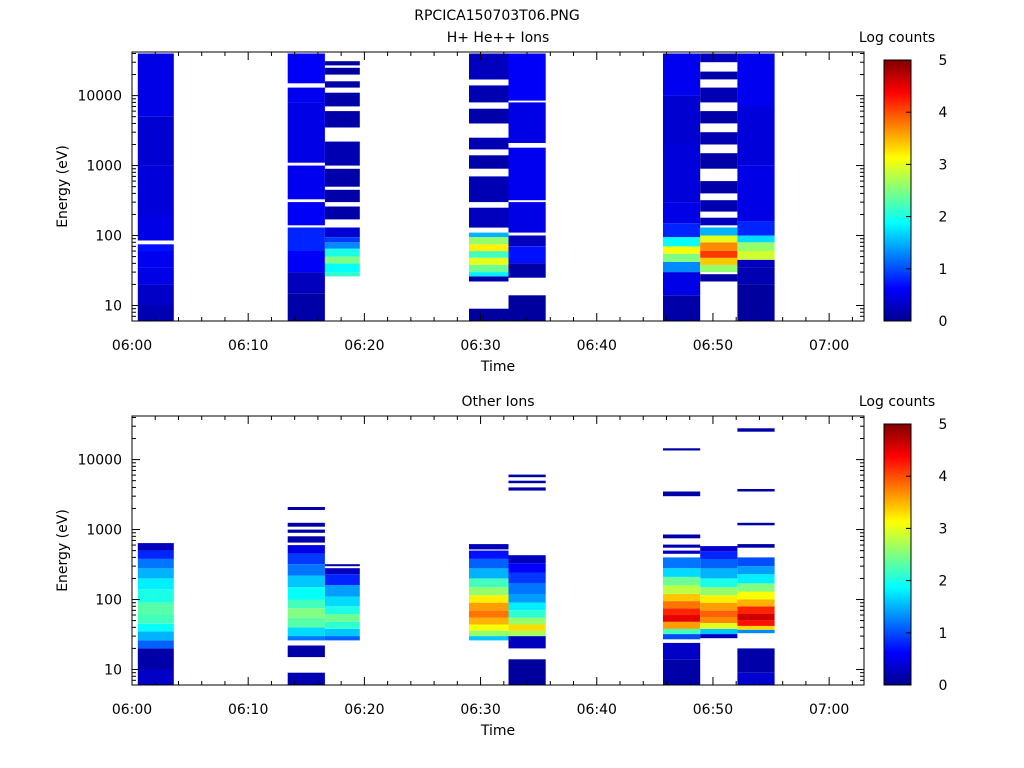 This screenshot has width=1024, height=768. I want to click on panel-title: Other Ions, so click(497, 402).